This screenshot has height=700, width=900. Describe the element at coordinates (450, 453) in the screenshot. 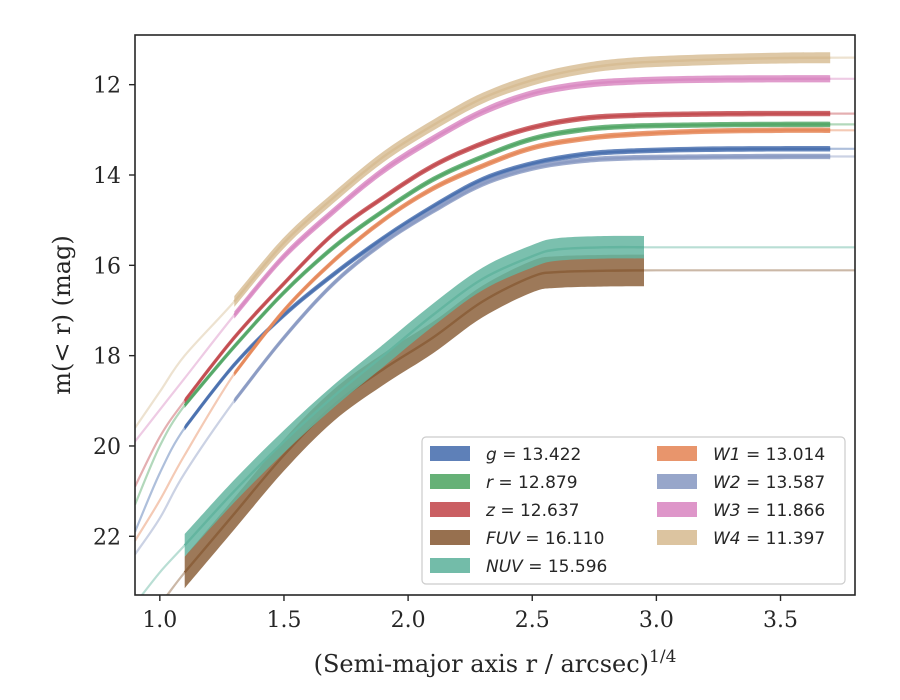

I see `legend-swatch-g` at that location.